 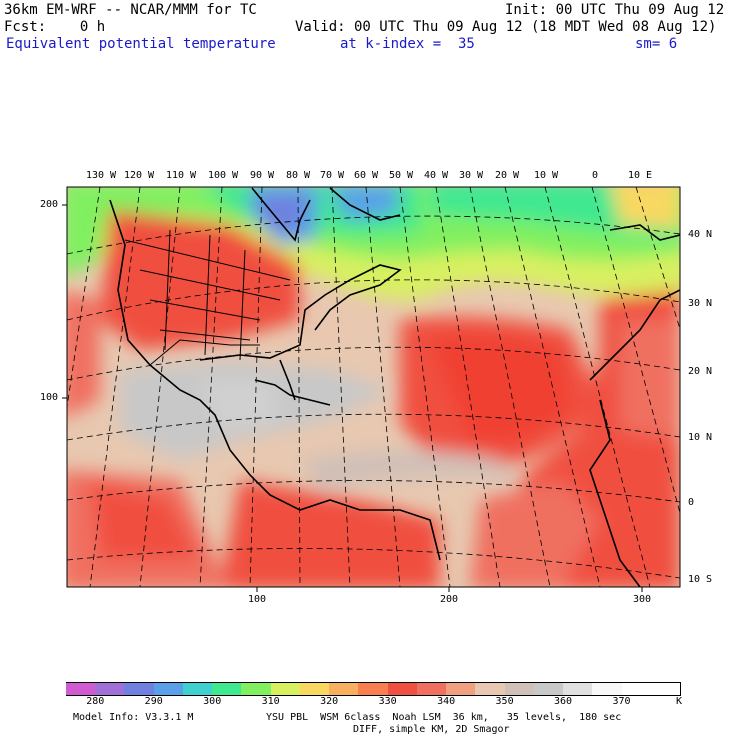 What do you see at coordinates (366, 175) in the screenshot?
I see `lon-label: 60 W` at bounding box center [366, 175].